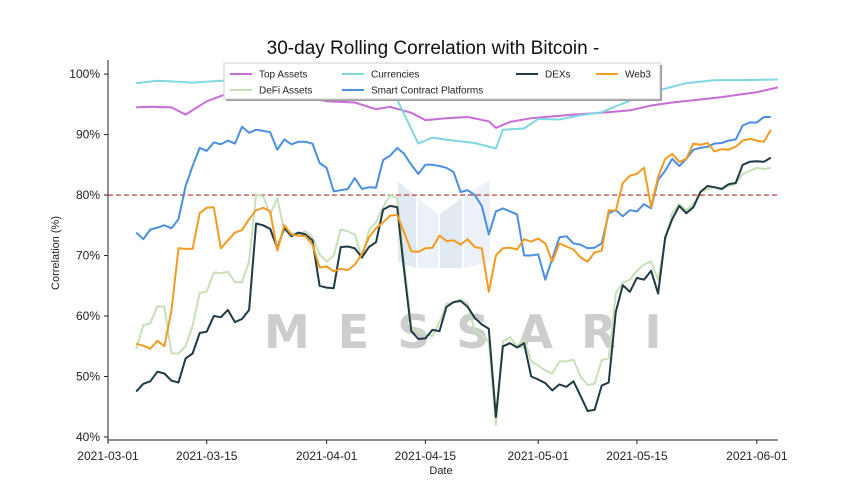 This screenshot has height=504, width=864. I want to click on legend-label-defi-assets: DeFi Assets, so click(285, 91).